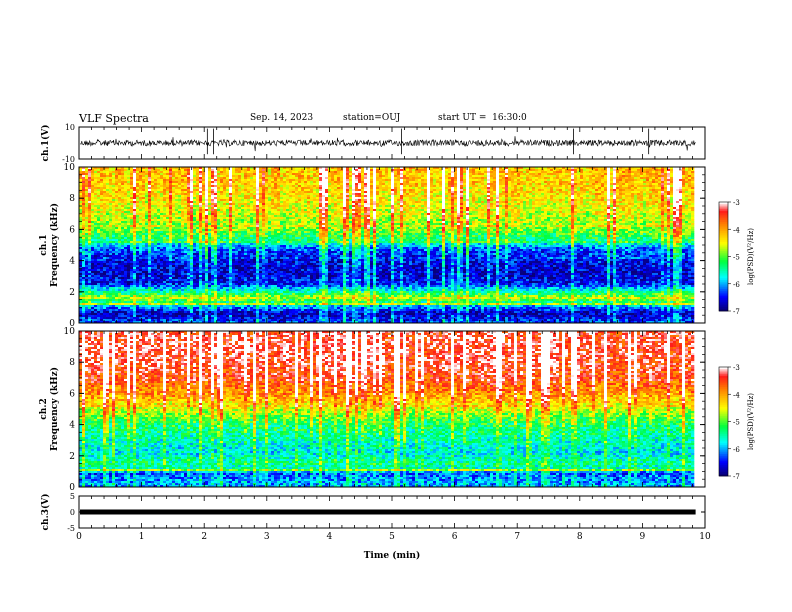 The width and height of the screenshot is (792, 612). What do you see at coordinates (372, 512) in the screenshot?
I see `waveform-ch3: 50-5ch.3(V)` at bounding box center [372, 512].